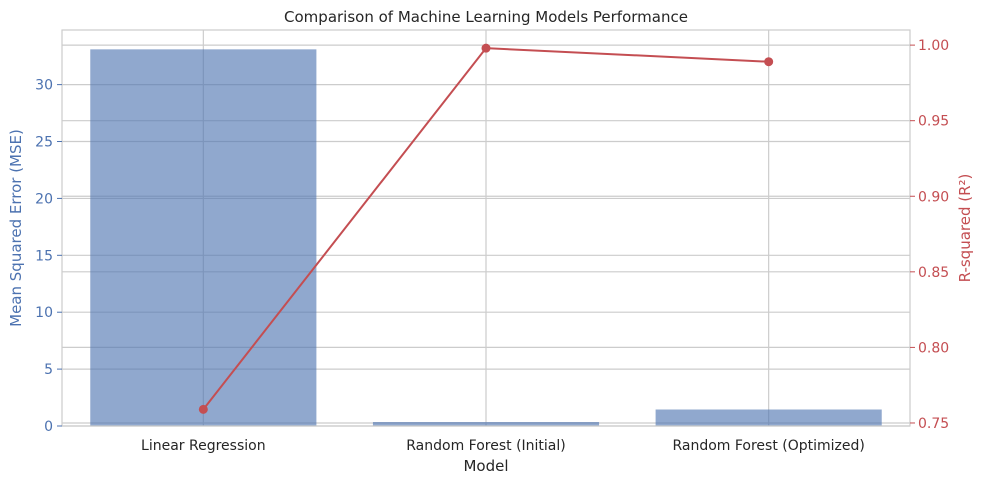 This screenshot has width=984, height=484. What do you see at coordinates (48, 370) in the screenshot?
I see `y-left-tick-label: 5` at bounding box center [48, 370].